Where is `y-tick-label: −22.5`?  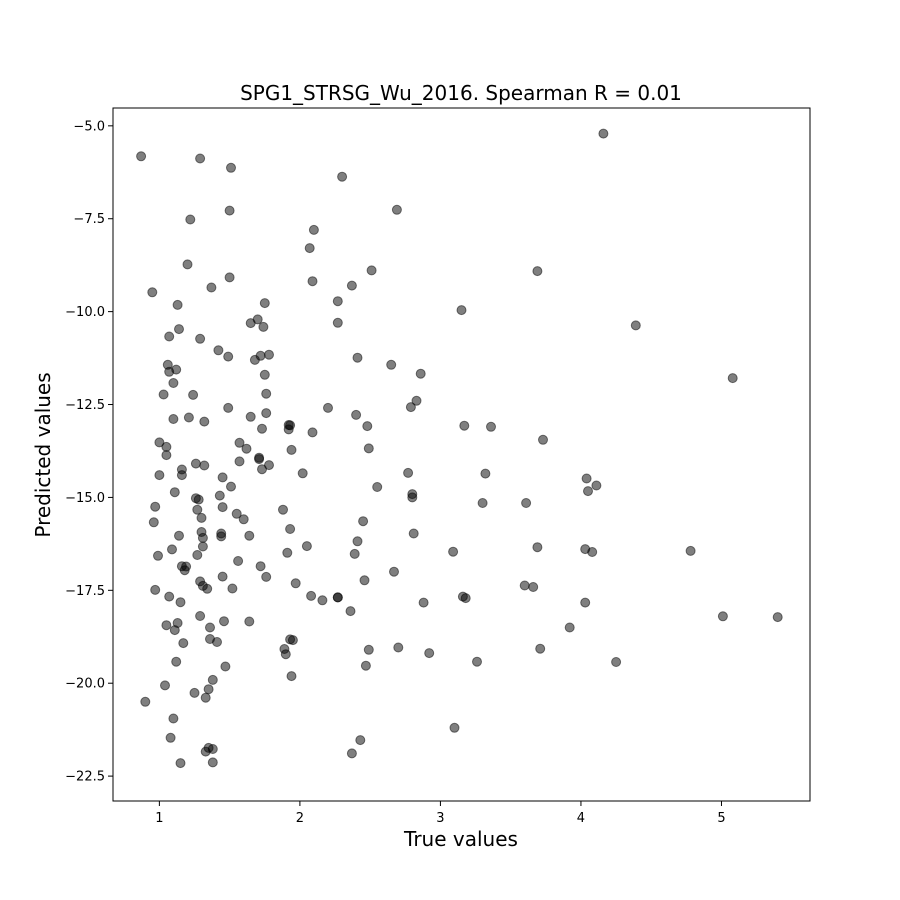
y-tick-label: −22.5 is located at coordinates (85, 777).